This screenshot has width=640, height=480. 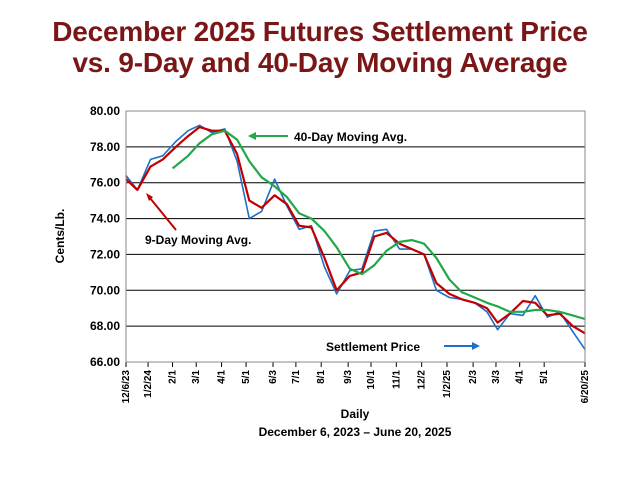 What do you see at coordinates (320, 62) in the screenshot?
I see `chart-title-line-2: vs. 9-Day and 40-Day Moving Average` at bounding box center [320, 62].